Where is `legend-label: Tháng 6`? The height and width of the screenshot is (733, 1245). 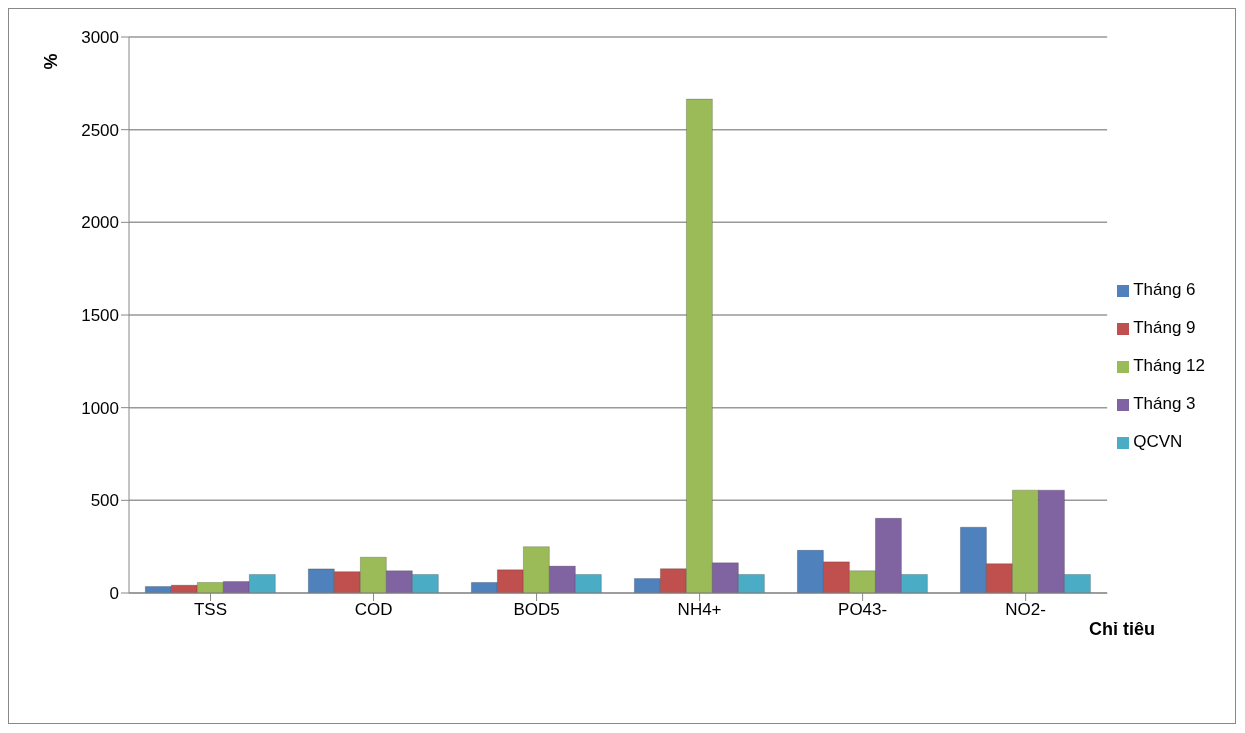
legend-label: Tháng 6 is located at coordinates (1164, 289).